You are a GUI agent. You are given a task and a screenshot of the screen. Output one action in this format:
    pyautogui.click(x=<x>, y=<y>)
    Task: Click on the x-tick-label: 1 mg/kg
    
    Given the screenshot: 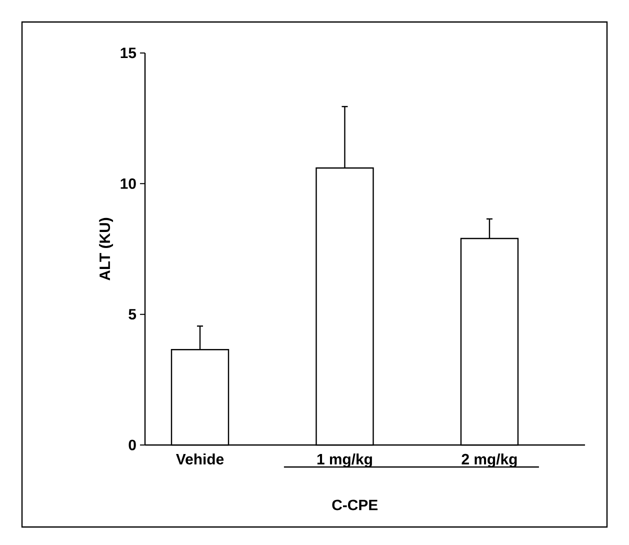 What is the action you would take?
    pyautogui.click(x=344, y=461)
    